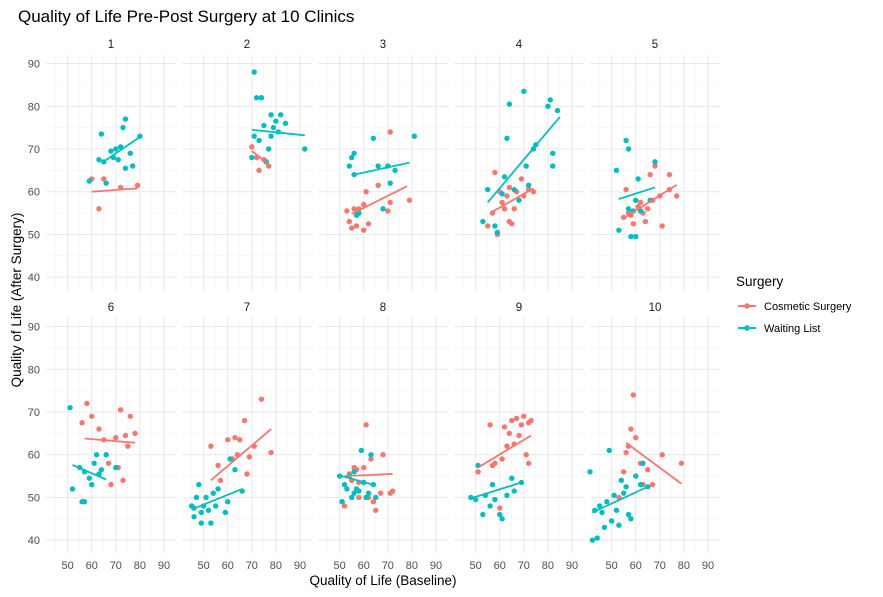 Image resolution: width=883 pixels, height=597 pixels. I want to click on facet-panel-9: 9 50 60 70 80 90, so click(519, 437).